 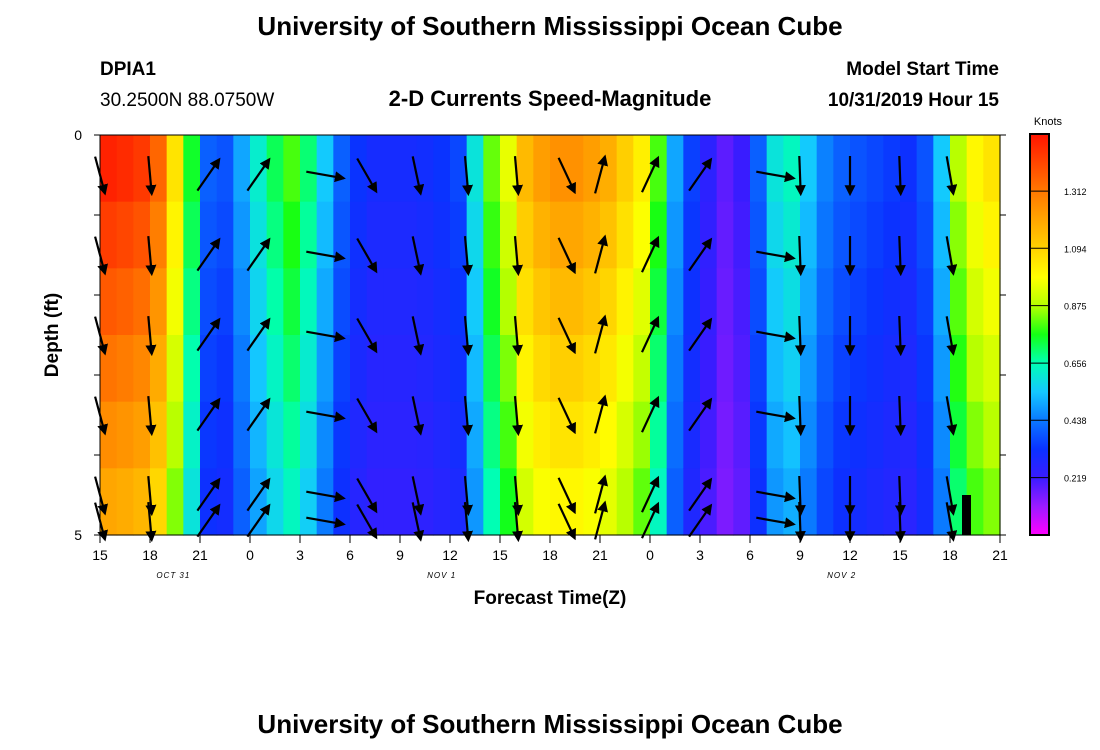 I want to click on colorbar-tick-label: 0.656, so click(x=1075, y=364).